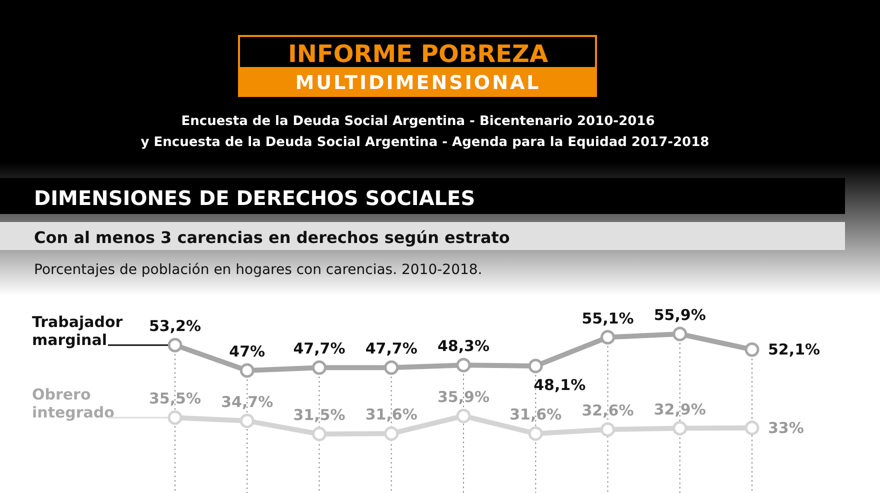 The image size is (880, 493). Describe the element at coordinates (258, 270) in the screenshot. I see `chart-subtitle: Porcentajes de población en hogares con carencias. 2010-2018.` at that location.